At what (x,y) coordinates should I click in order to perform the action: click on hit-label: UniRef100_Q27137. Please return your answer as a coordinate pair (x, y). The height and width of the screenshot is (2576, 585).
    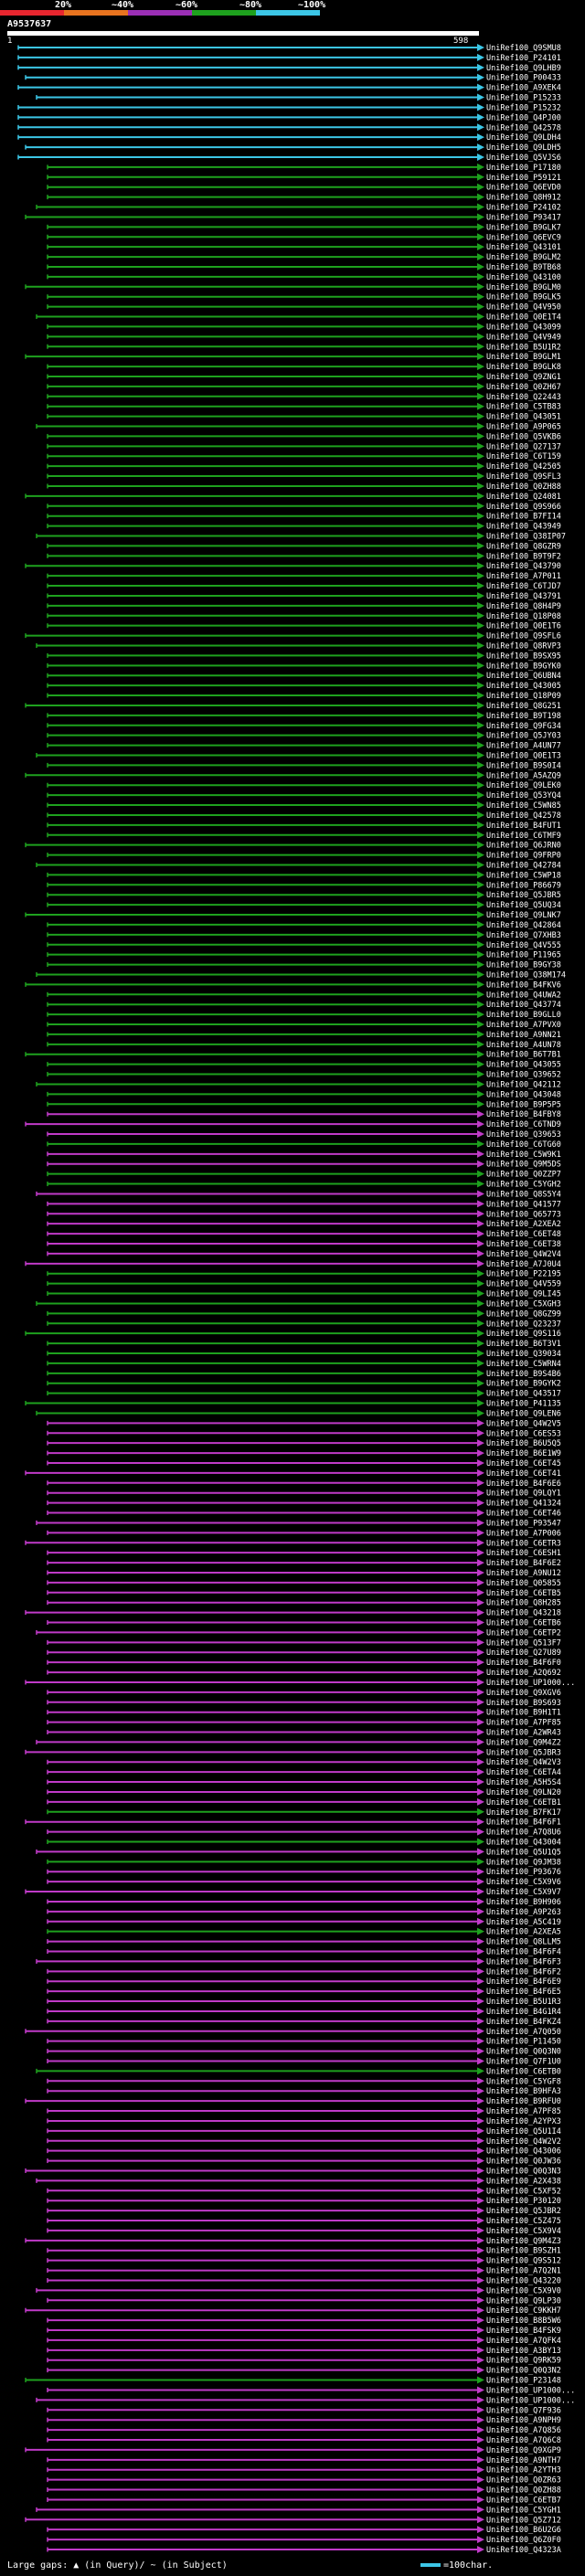
    Looking at the image, I should click on (523, 446).